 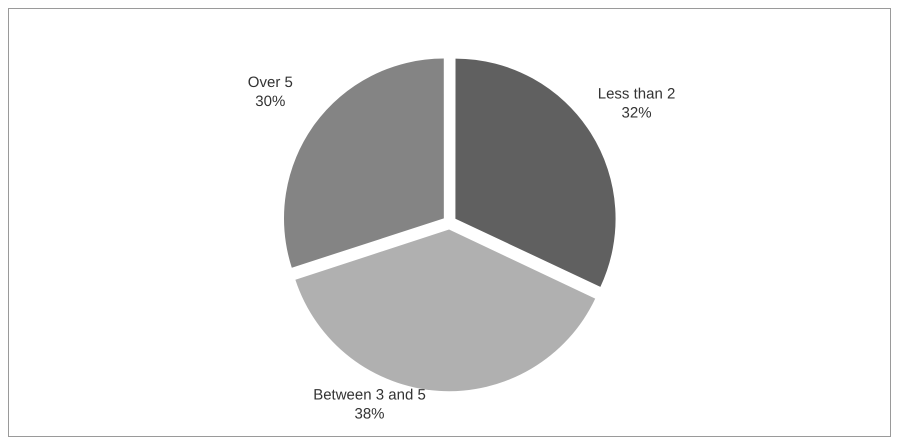 I want to click on slice-label: Less than 2, so click(x=637, y=93).